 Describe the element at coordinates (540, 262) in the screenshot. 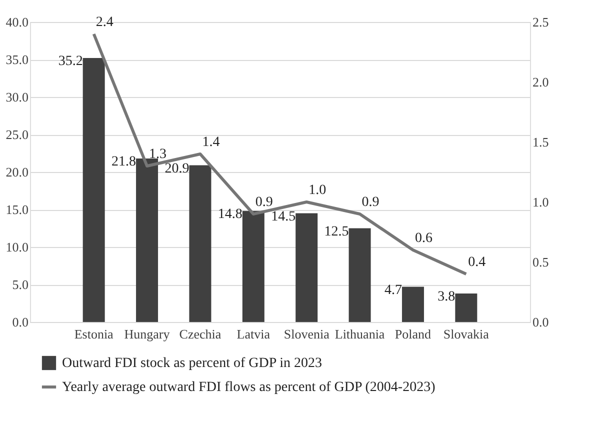

I see `y2-tick-label: 0.5` at that location.